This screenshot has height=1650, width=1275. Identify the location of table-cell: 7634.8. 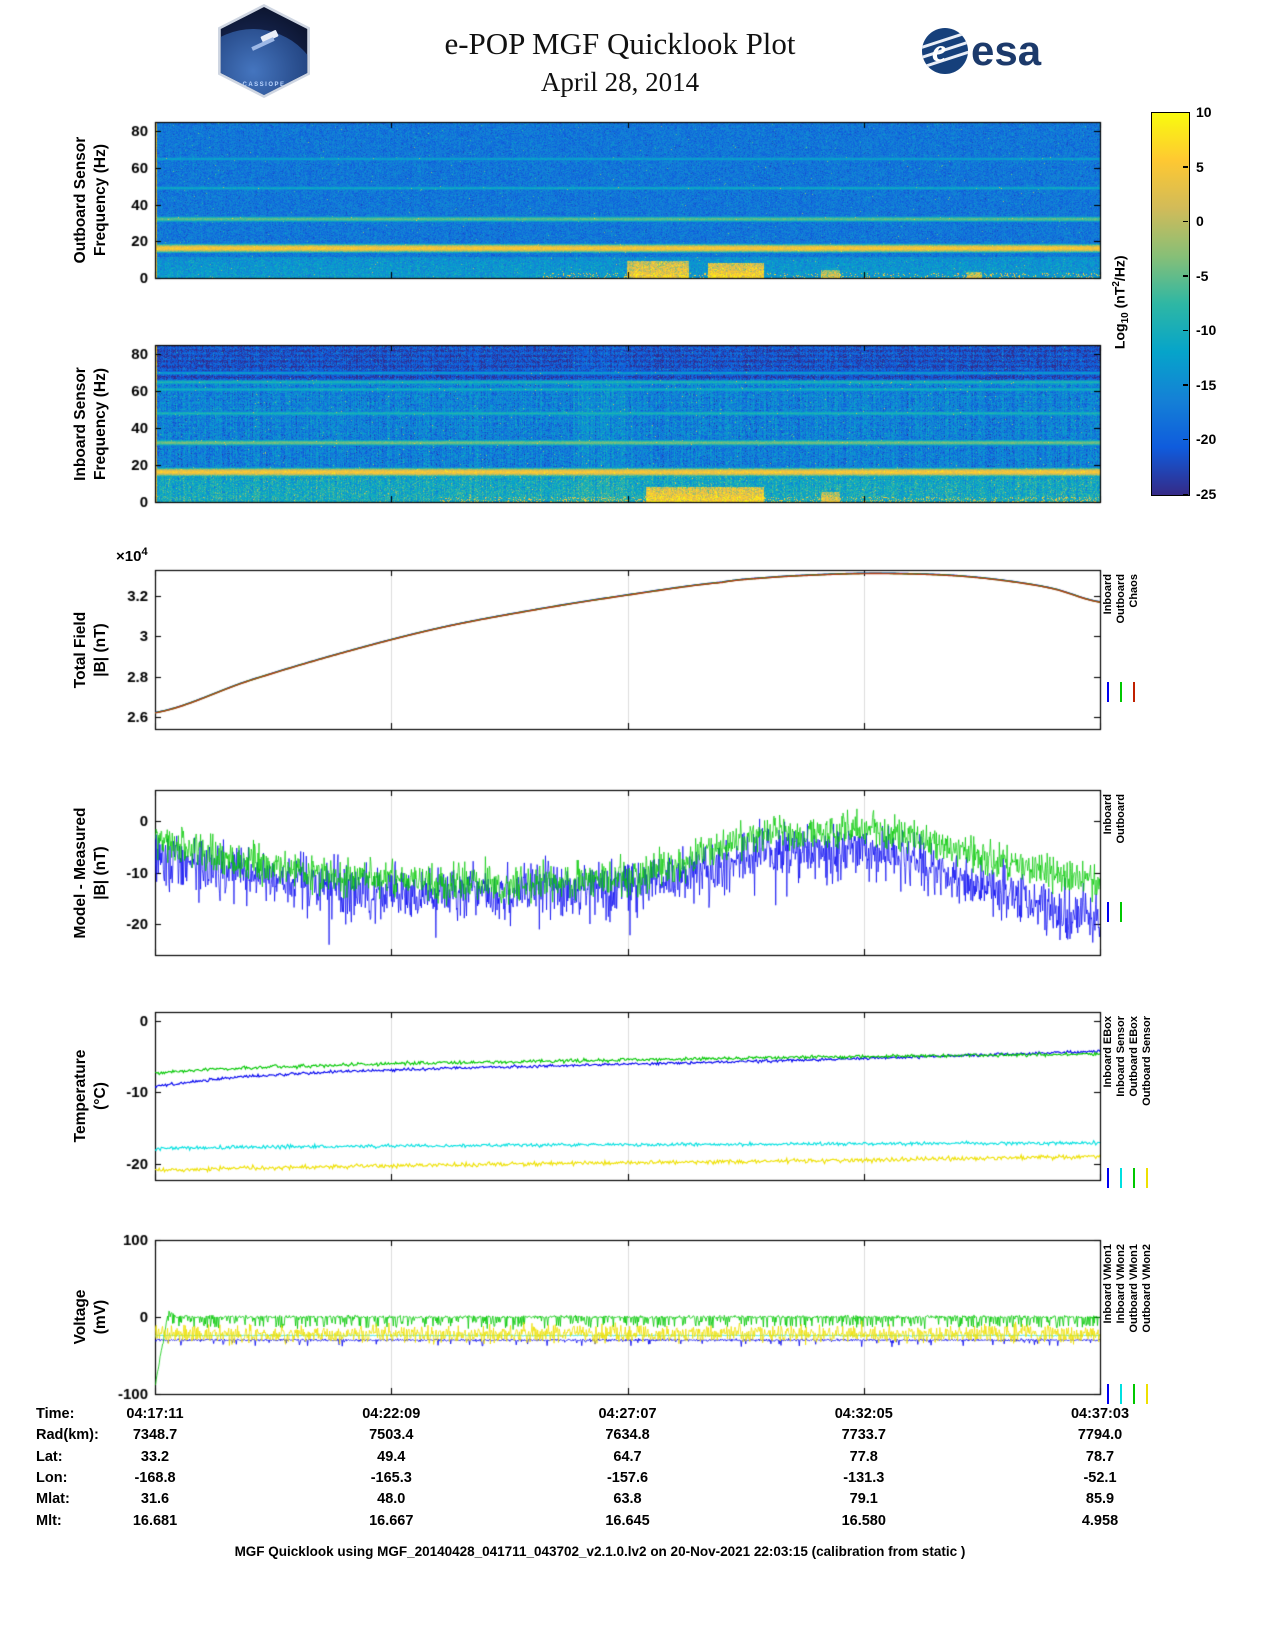
(627, 1435).